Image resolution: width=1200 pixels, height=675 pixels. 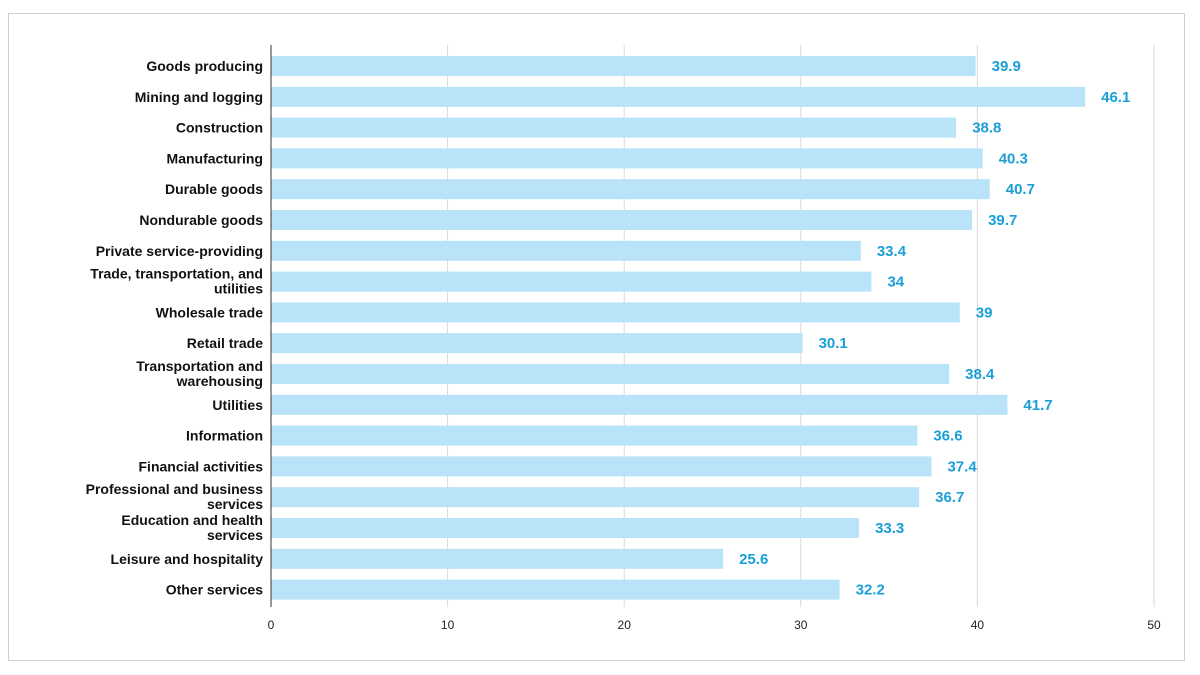 What do you see at coordinates (980, 374) in the screenshot?
I see `data-label: 38.4` at bounding box center [980, 374].